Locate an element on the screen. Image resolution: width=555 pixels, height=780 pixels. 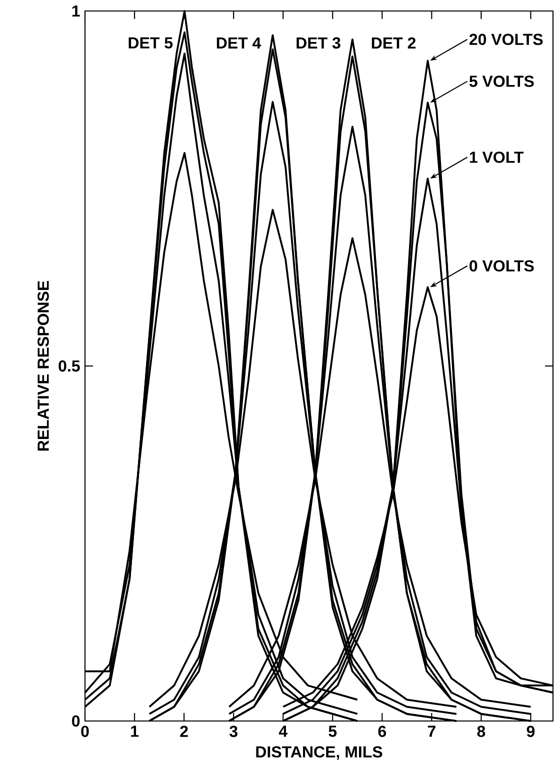
x-tick-label: 4 is located at coordinates (283, 731).